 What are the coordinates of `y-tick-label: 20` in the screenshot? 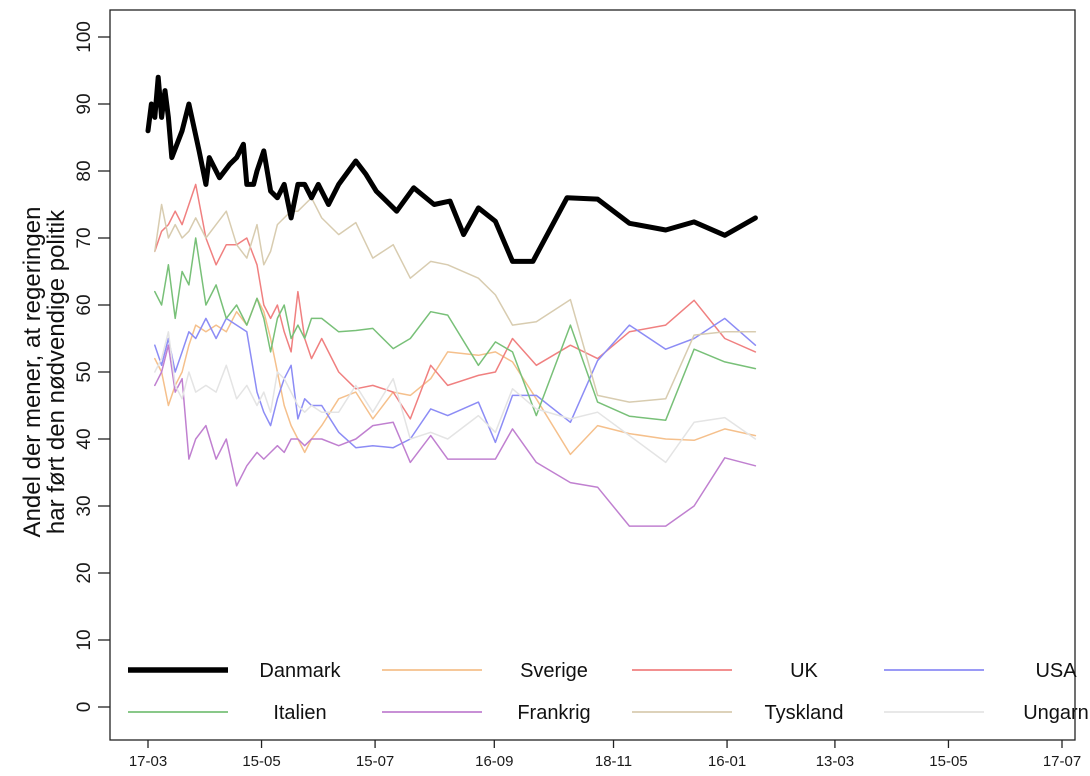 It's located at (84, 572).